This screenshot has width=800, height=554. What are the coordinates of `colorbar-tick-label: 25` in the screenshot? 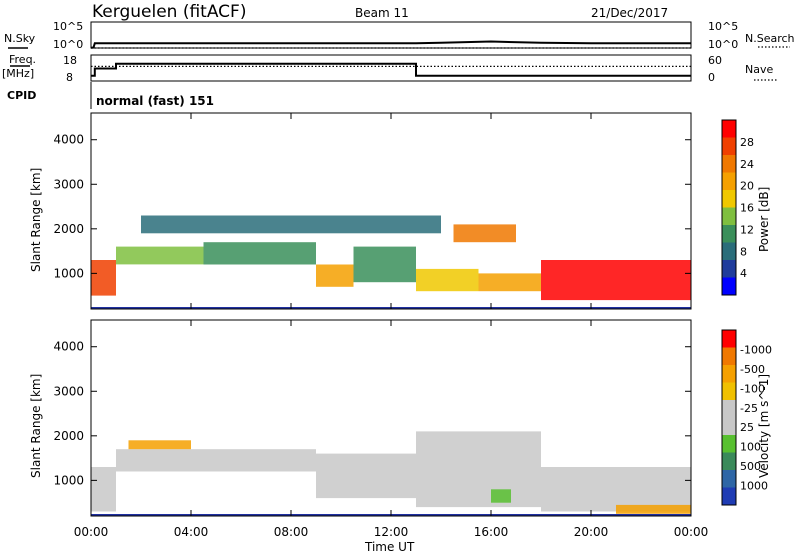 It's located at (747, 427).